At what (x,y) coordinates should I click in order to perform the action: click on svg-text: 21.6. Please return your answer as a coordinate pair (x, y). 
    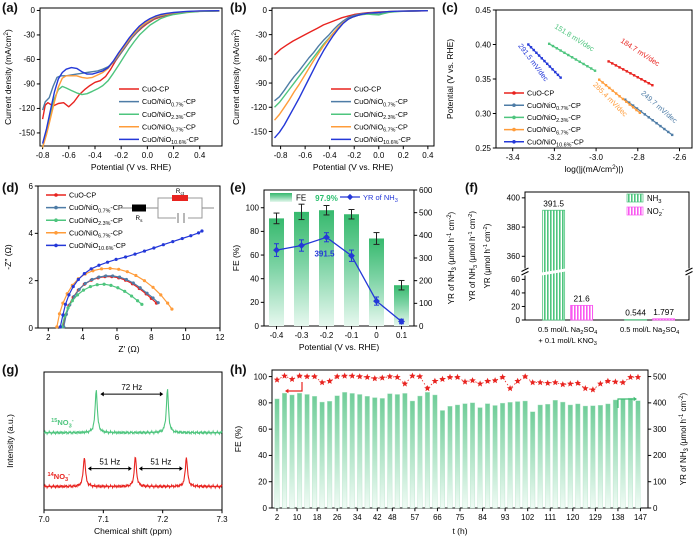
    Looking at the image, I should click on (582, 298).